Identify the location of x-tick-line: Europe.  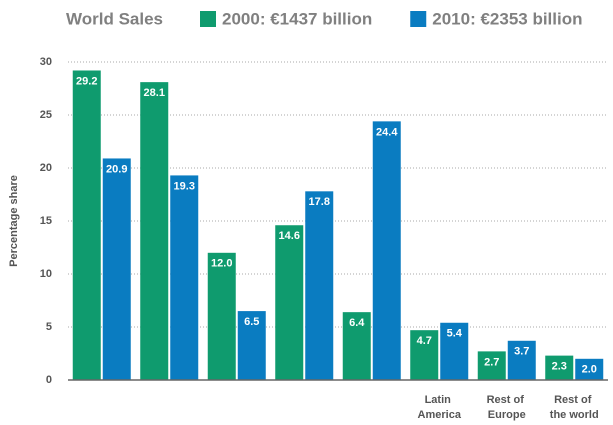
(507, 415).